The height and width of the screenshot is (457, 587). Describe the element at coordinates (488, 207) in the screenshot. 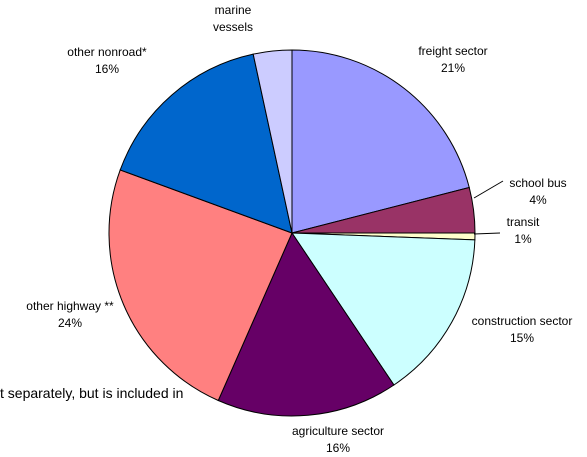

I see `leader-lines` at that location.